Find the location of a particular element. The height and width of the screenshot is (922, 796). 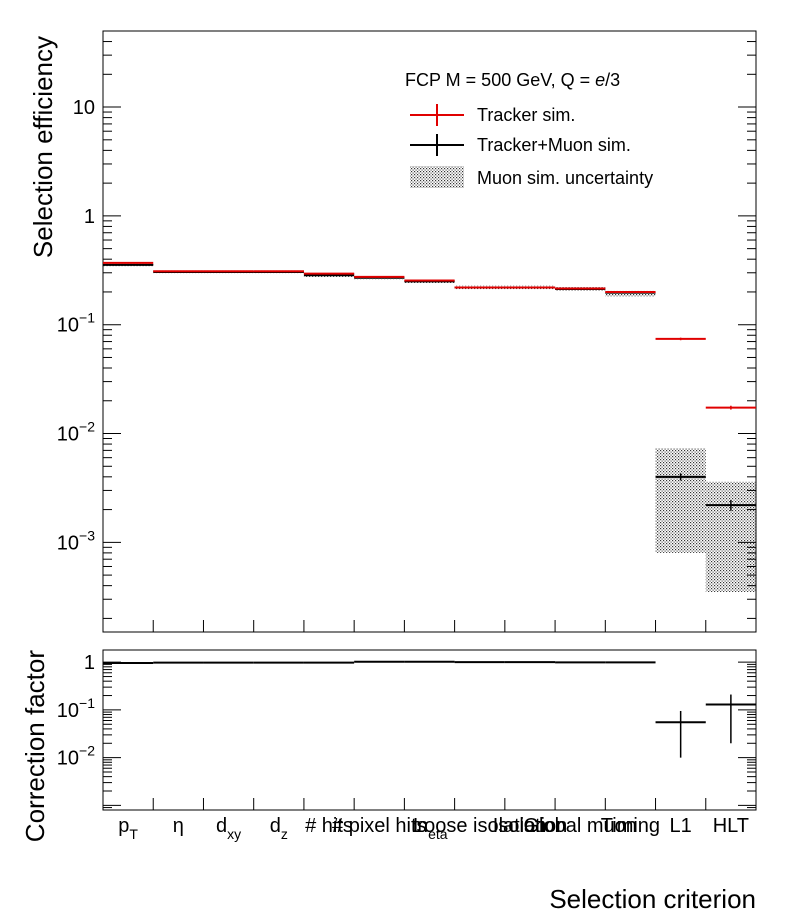

upper-y-axis-title: Selection efficiency is located at coordinates (43, 147).